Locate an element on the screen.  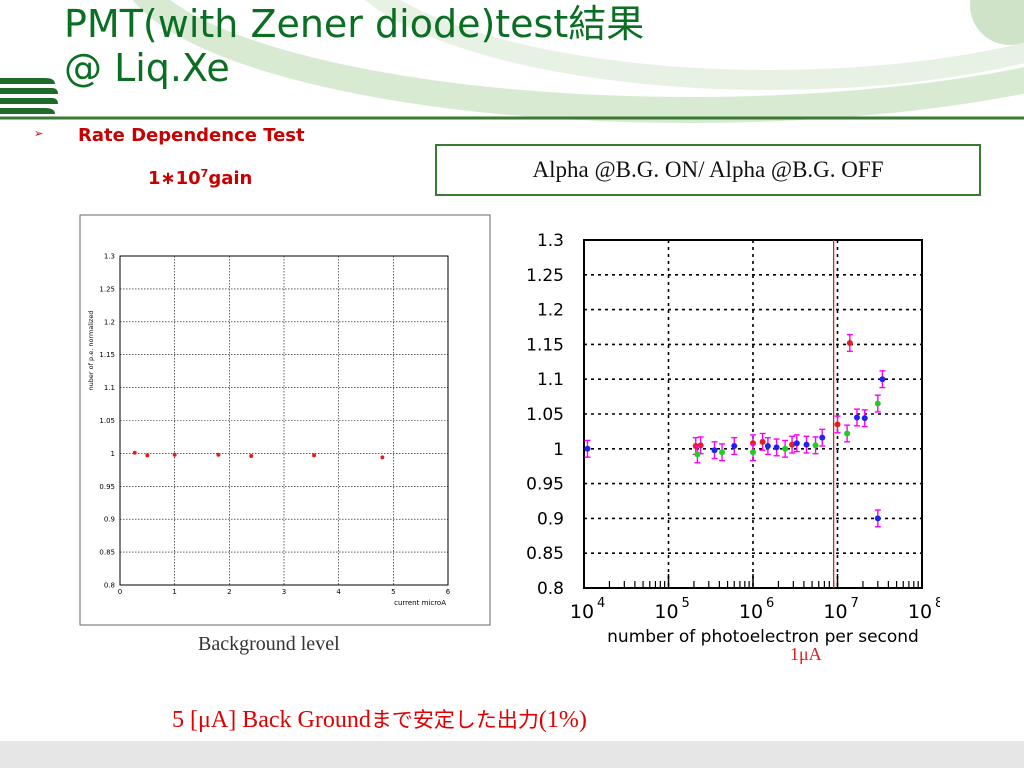
title-line1: PMT(with Zener diode)test結果 is located at coordinates (354, 24).